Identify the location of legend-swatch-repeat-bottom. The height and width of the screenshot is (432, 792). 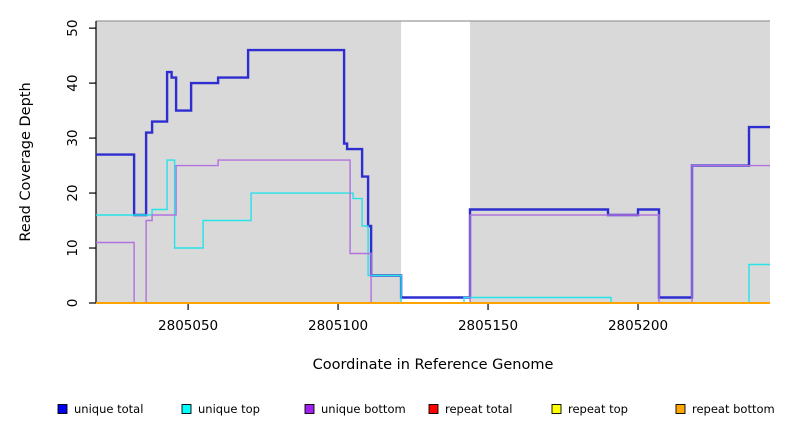
(680, 409).